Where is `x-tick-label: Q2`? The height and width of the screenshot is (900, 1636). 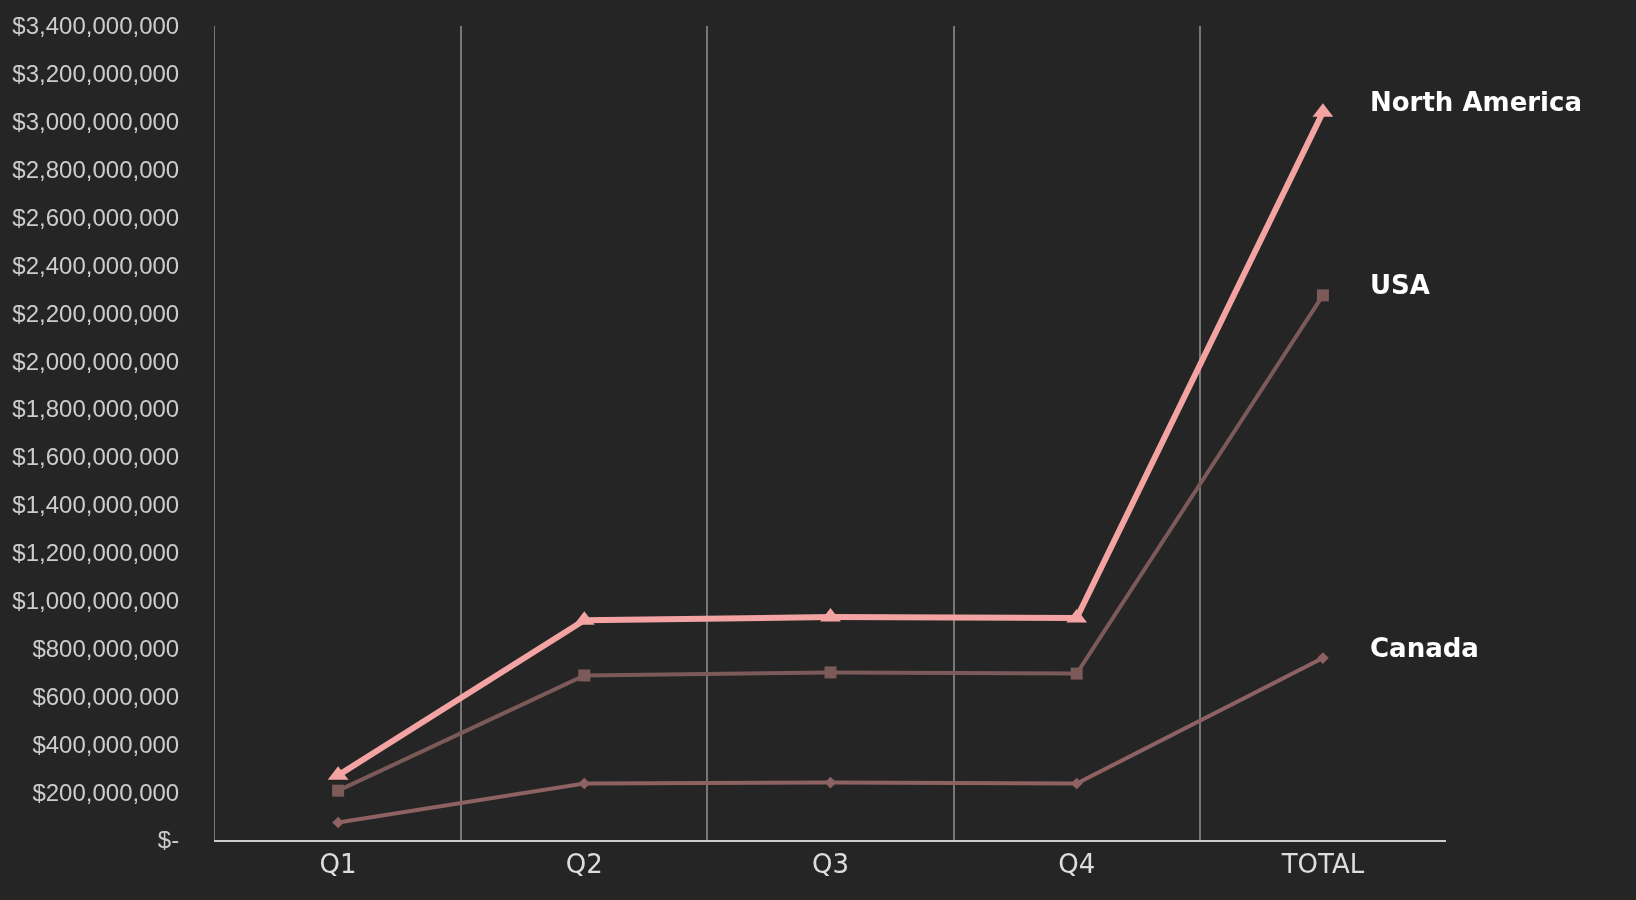 x-tick-label: Q2 is located at coordinates (584, 864).